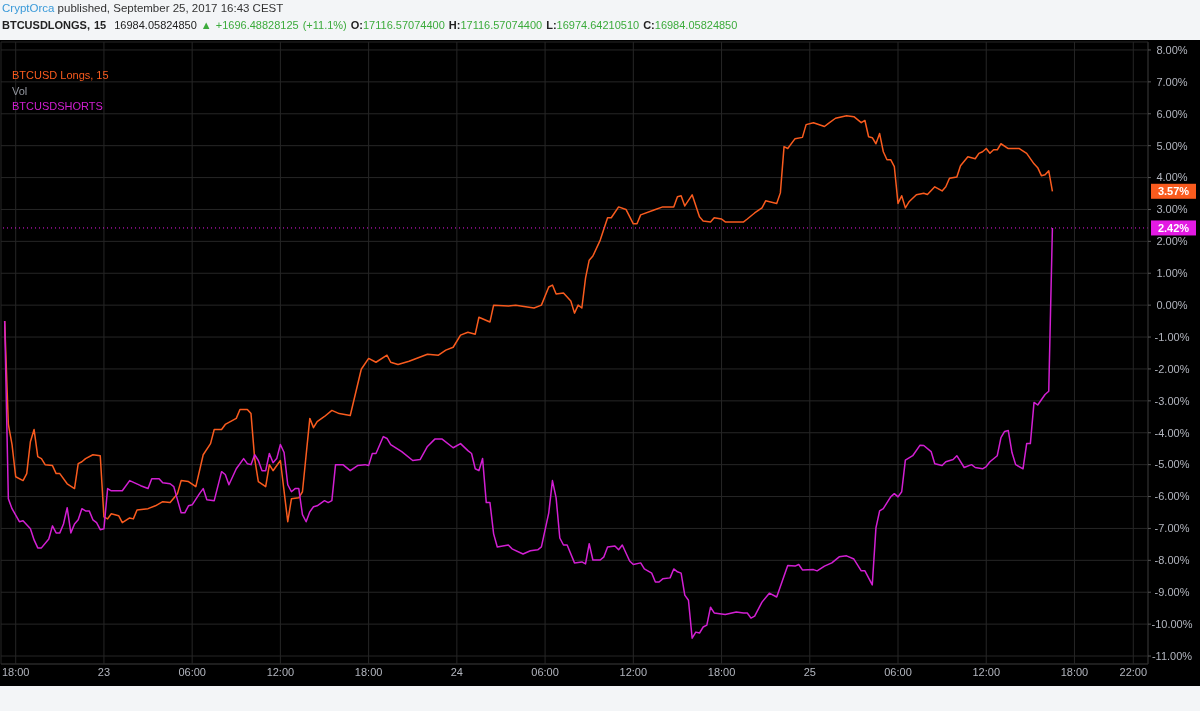 This screenshot has width=1200, height=711. What do you see at coordinates (1172, 81) in the screenshot?
I see `y-tick-label: 7.00%` at bounding box center [1172, 81].